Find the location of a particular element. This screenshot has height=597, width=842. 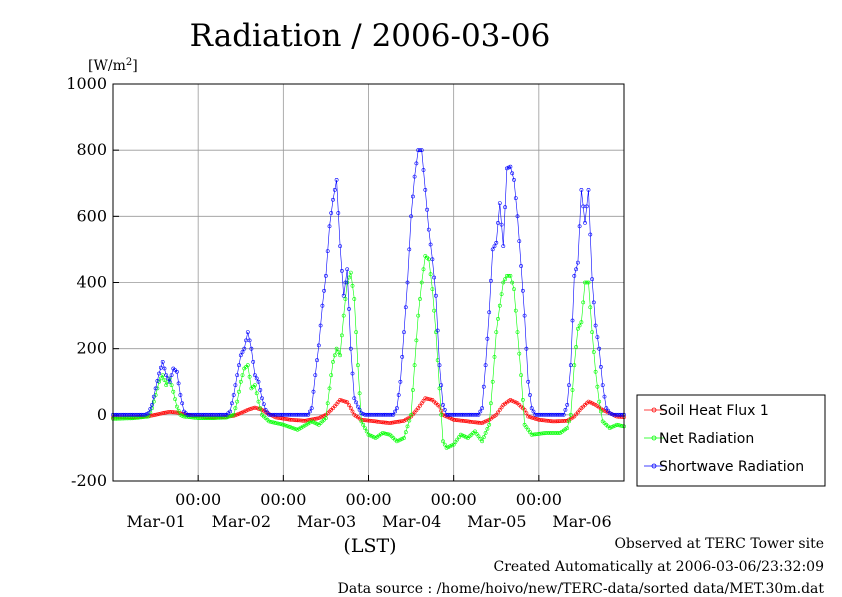

legend-label: Shortwave Radiation is located at coordinates (731, 467).